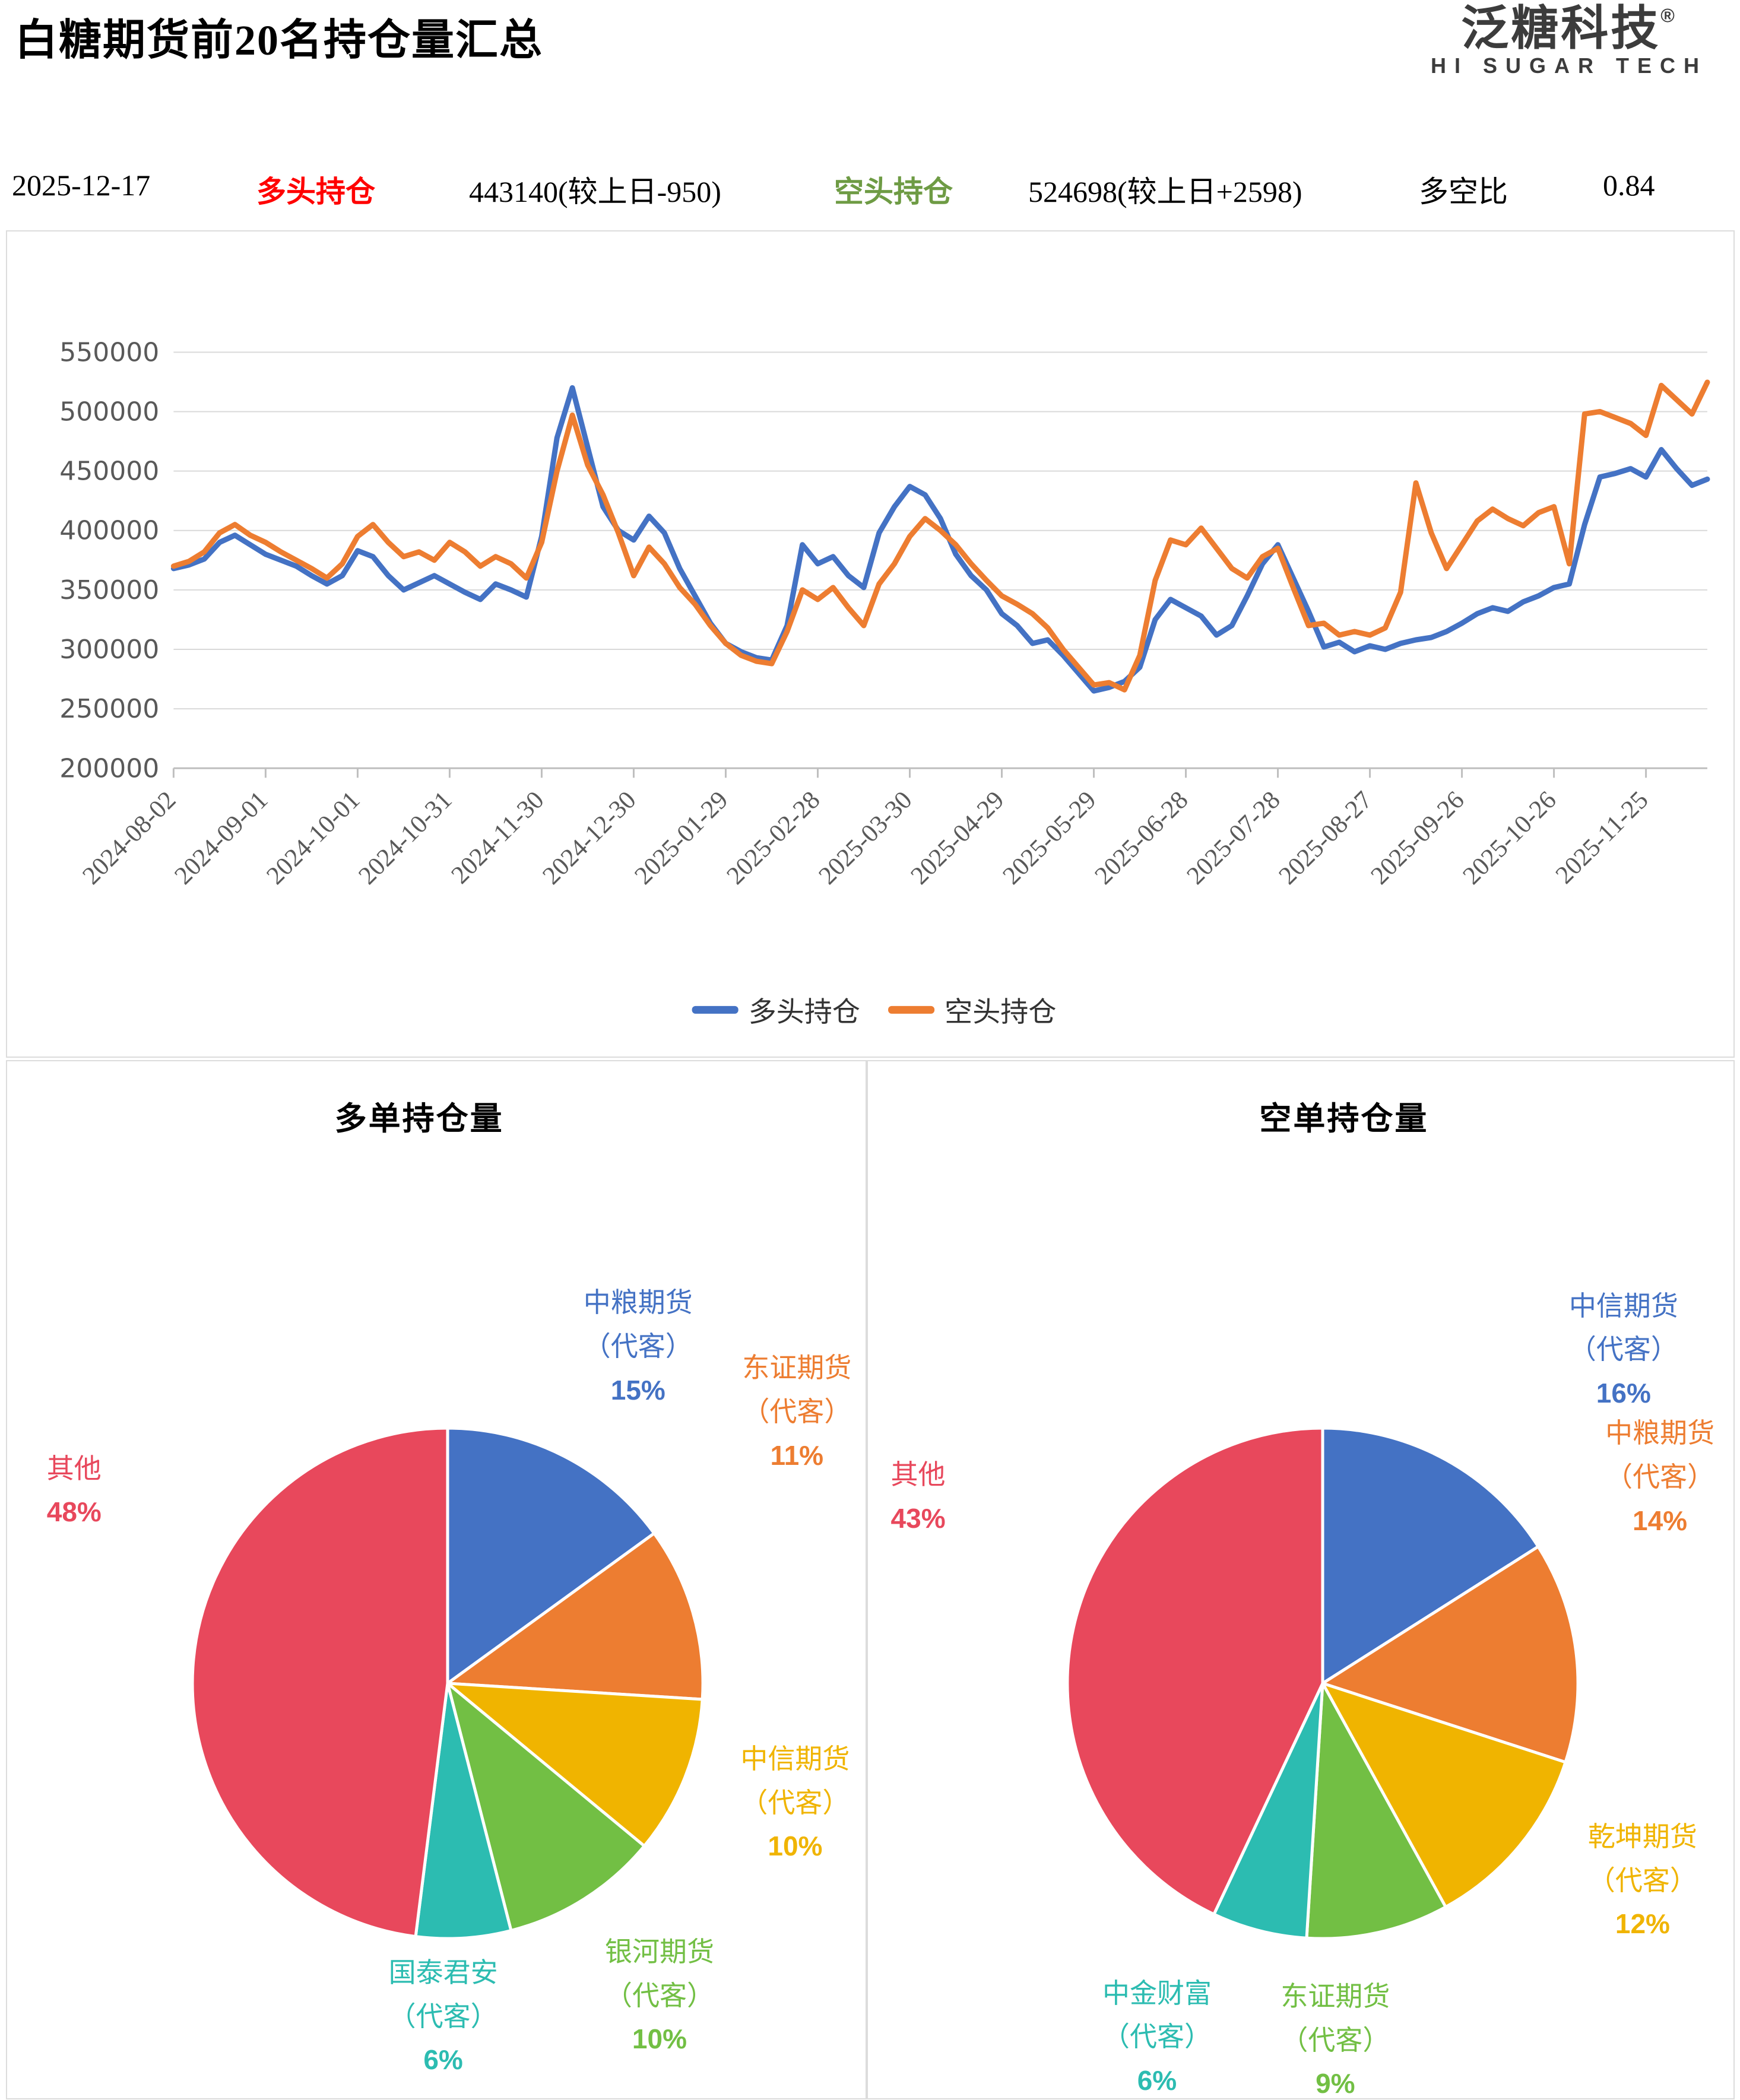 The height and width of the screenshot is (2100, 1740). I want to click on brand-logo: 泛糖科技® HI SUGAR TECH, so click(1569, 41).